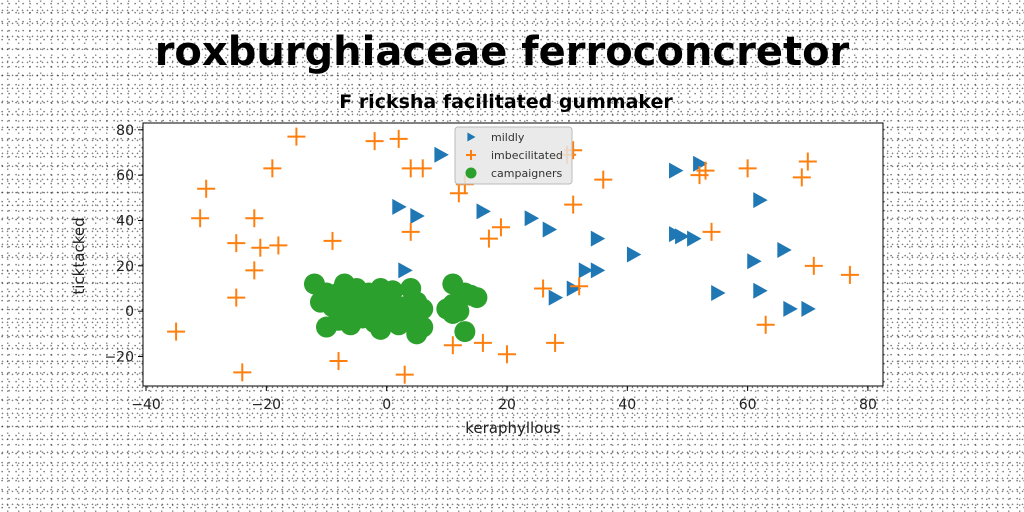 This screenshot has height=512, width=1024. I want to click on y-tick-label: 60, so click(125, 176).